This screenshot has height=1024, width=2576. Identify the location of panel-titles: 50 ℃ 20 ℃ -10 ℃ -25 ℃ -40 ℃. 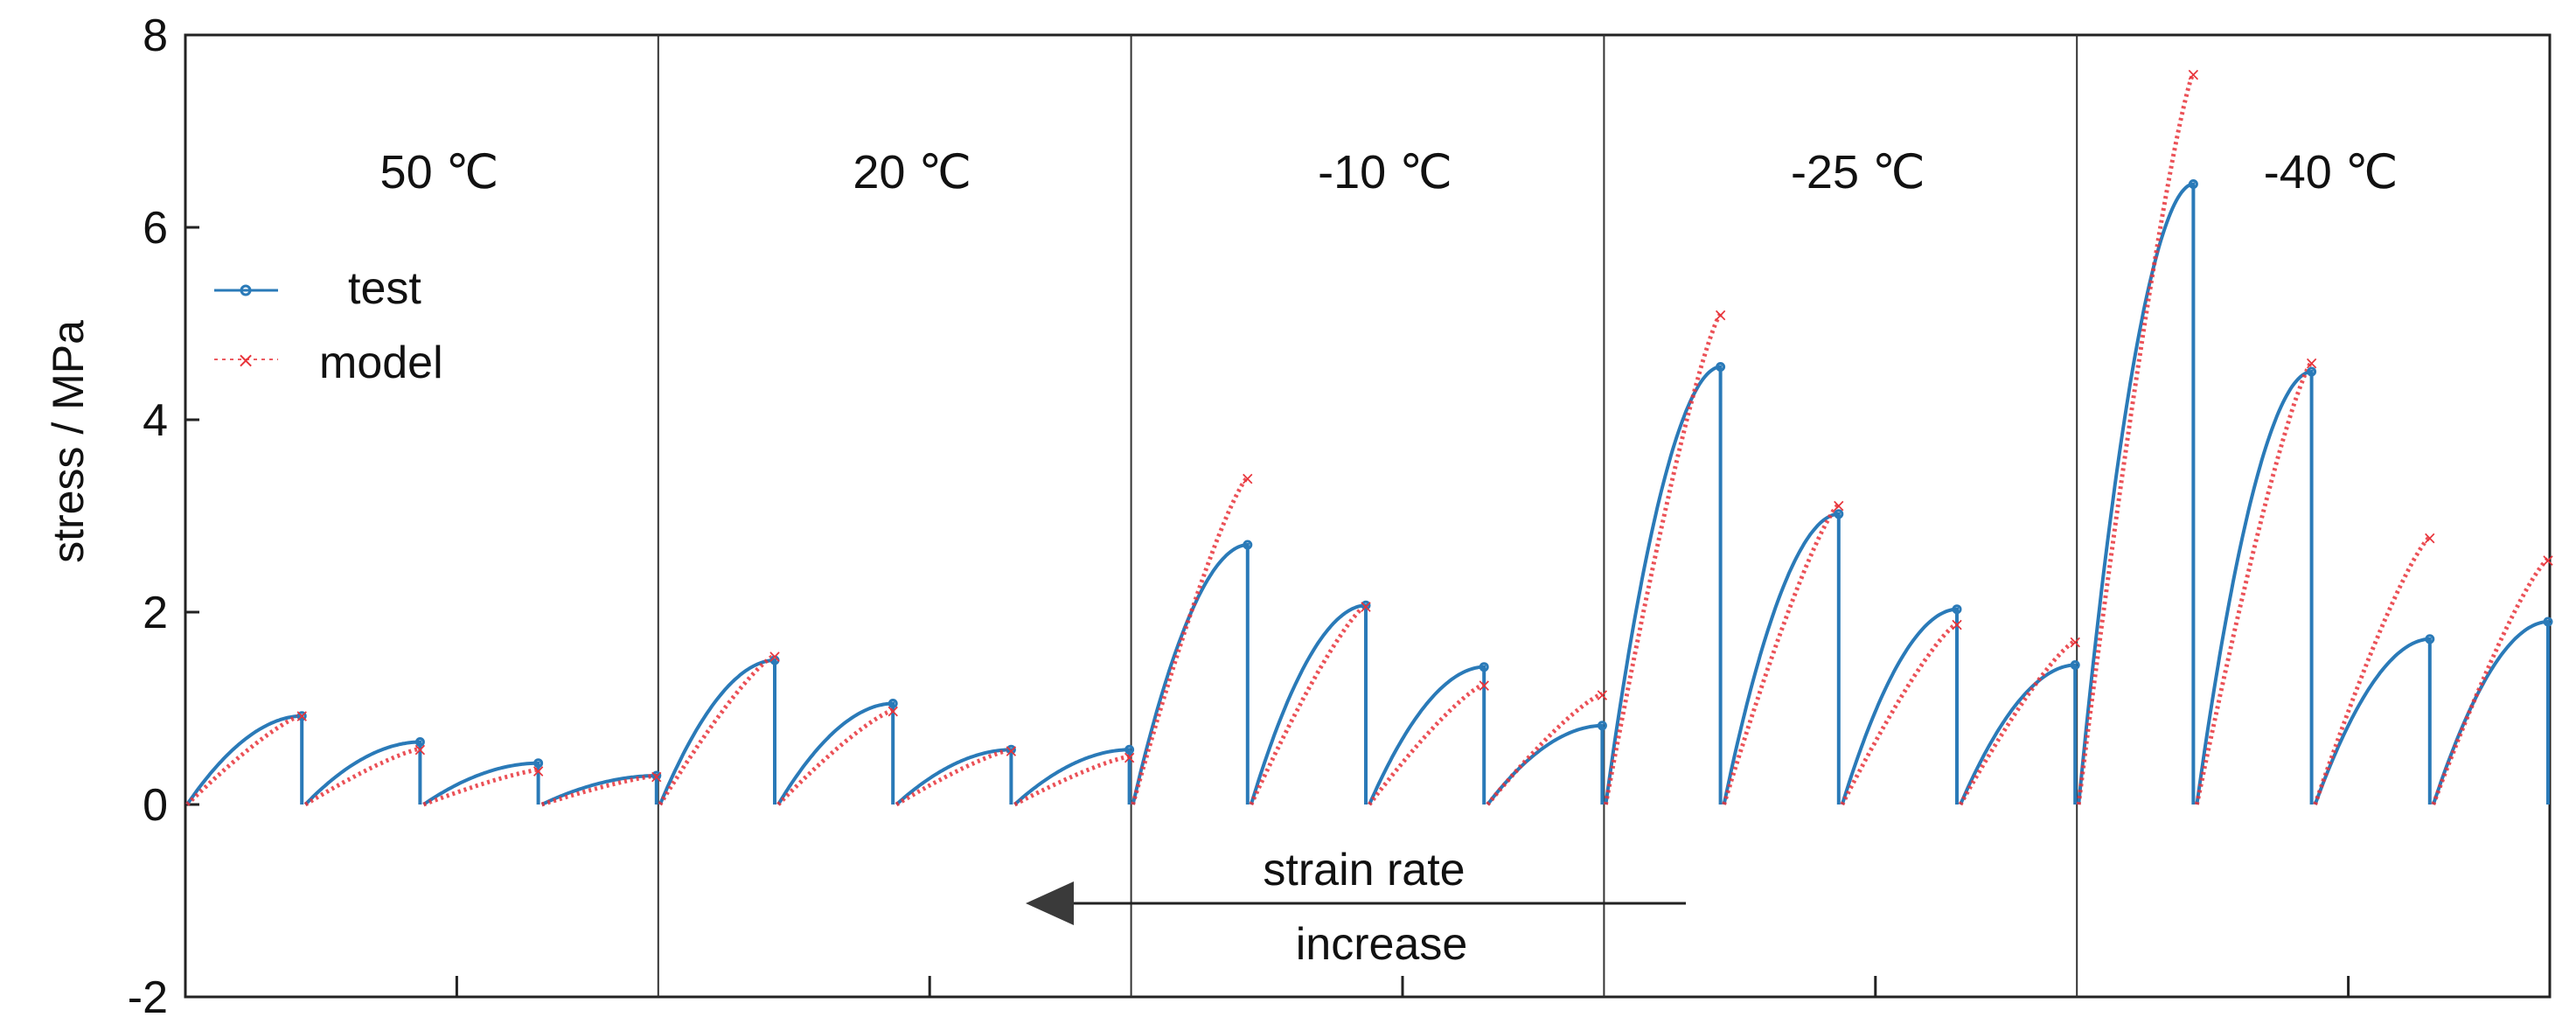
(1389, 172).